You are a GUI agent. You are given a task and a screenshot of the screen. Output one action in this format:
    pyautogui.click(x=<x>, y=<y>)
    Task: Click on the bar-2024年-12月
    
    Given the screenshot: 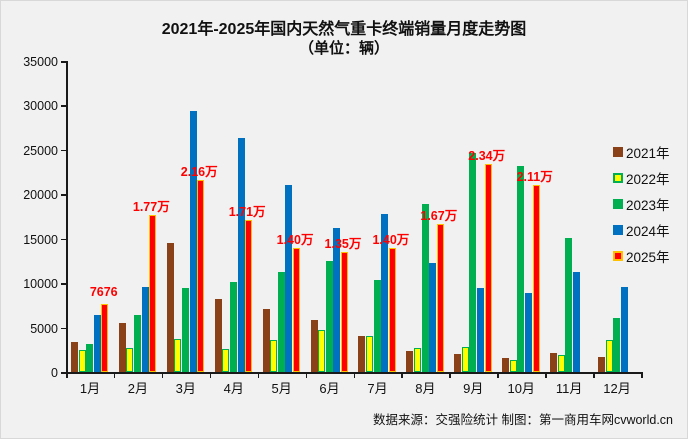 What is the action you would take?
    pyautogui.click(x=624, y=329)
    